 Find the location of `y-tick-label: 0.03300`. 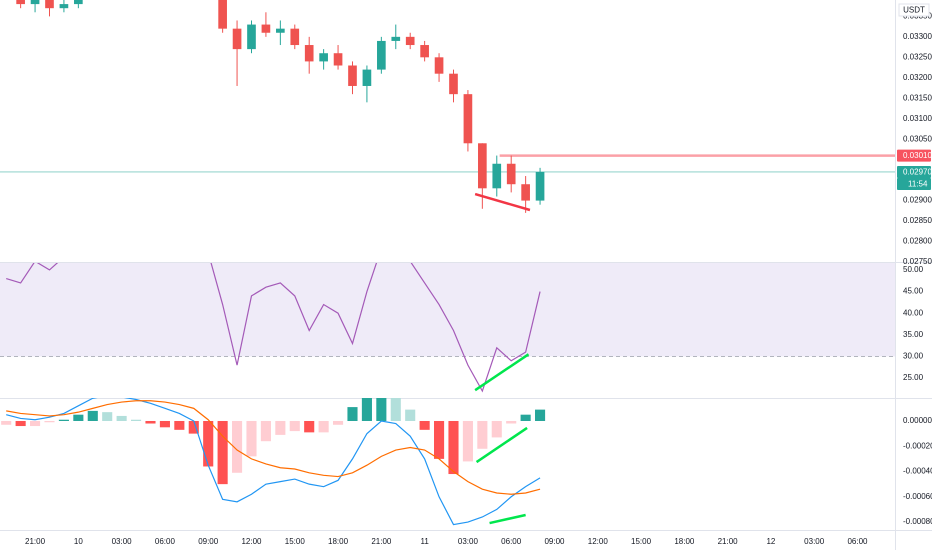

y-tick-label: 0.03300 is located at coordinates (917, 36).